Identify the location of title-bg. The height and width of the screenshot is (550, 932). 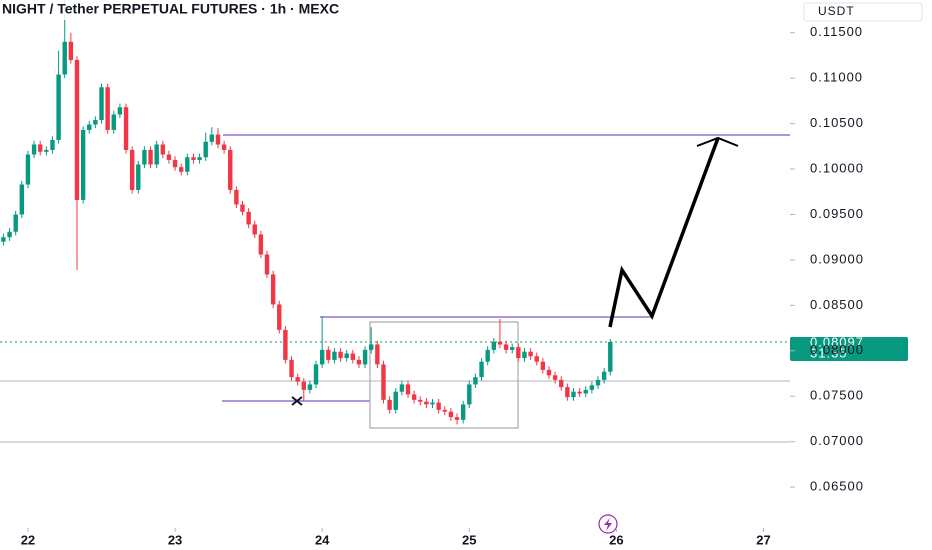
(300, 10).